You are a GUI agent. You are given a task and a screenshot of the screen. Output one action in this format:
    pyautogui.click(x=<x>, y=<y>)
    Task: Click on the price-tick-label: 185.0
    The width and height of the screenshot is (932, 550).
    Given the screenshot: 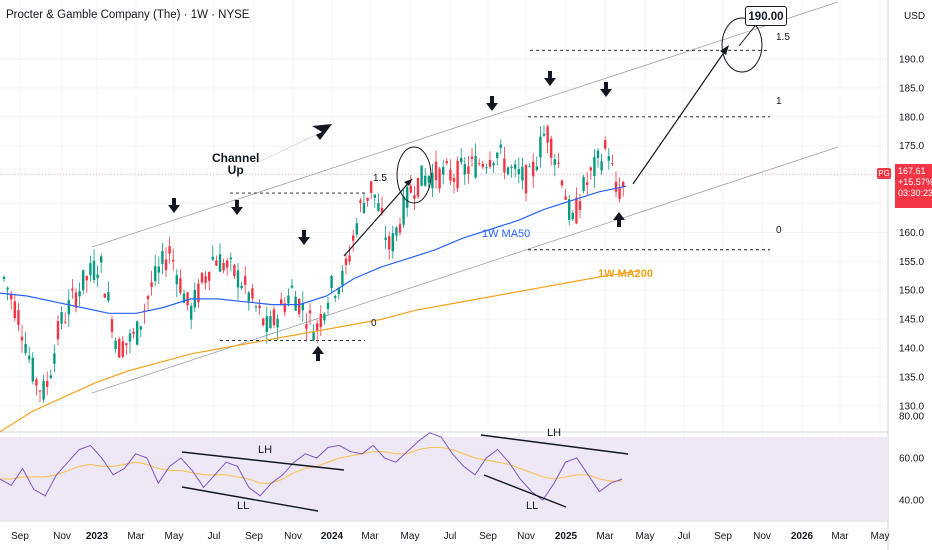 What is the action you would take?
    pyautogui.click(x=911, y=88)
    